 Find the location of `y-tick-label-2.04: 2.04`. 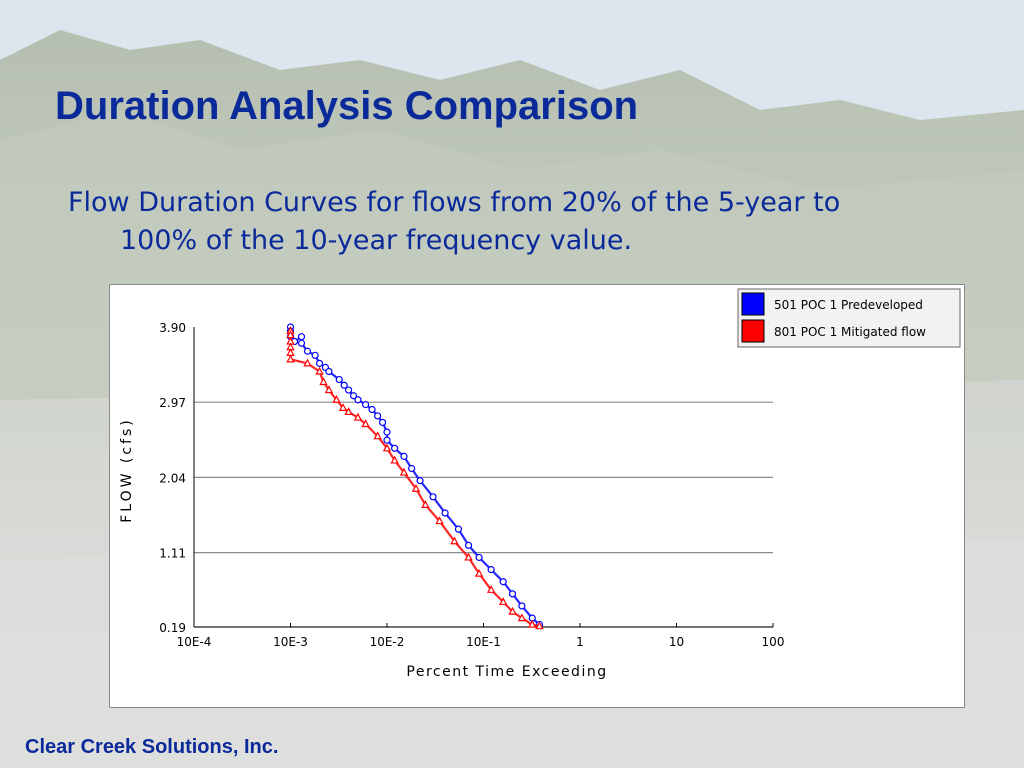

y-tick-label-2.04: 2.04 is located at coordinates (172, 478).